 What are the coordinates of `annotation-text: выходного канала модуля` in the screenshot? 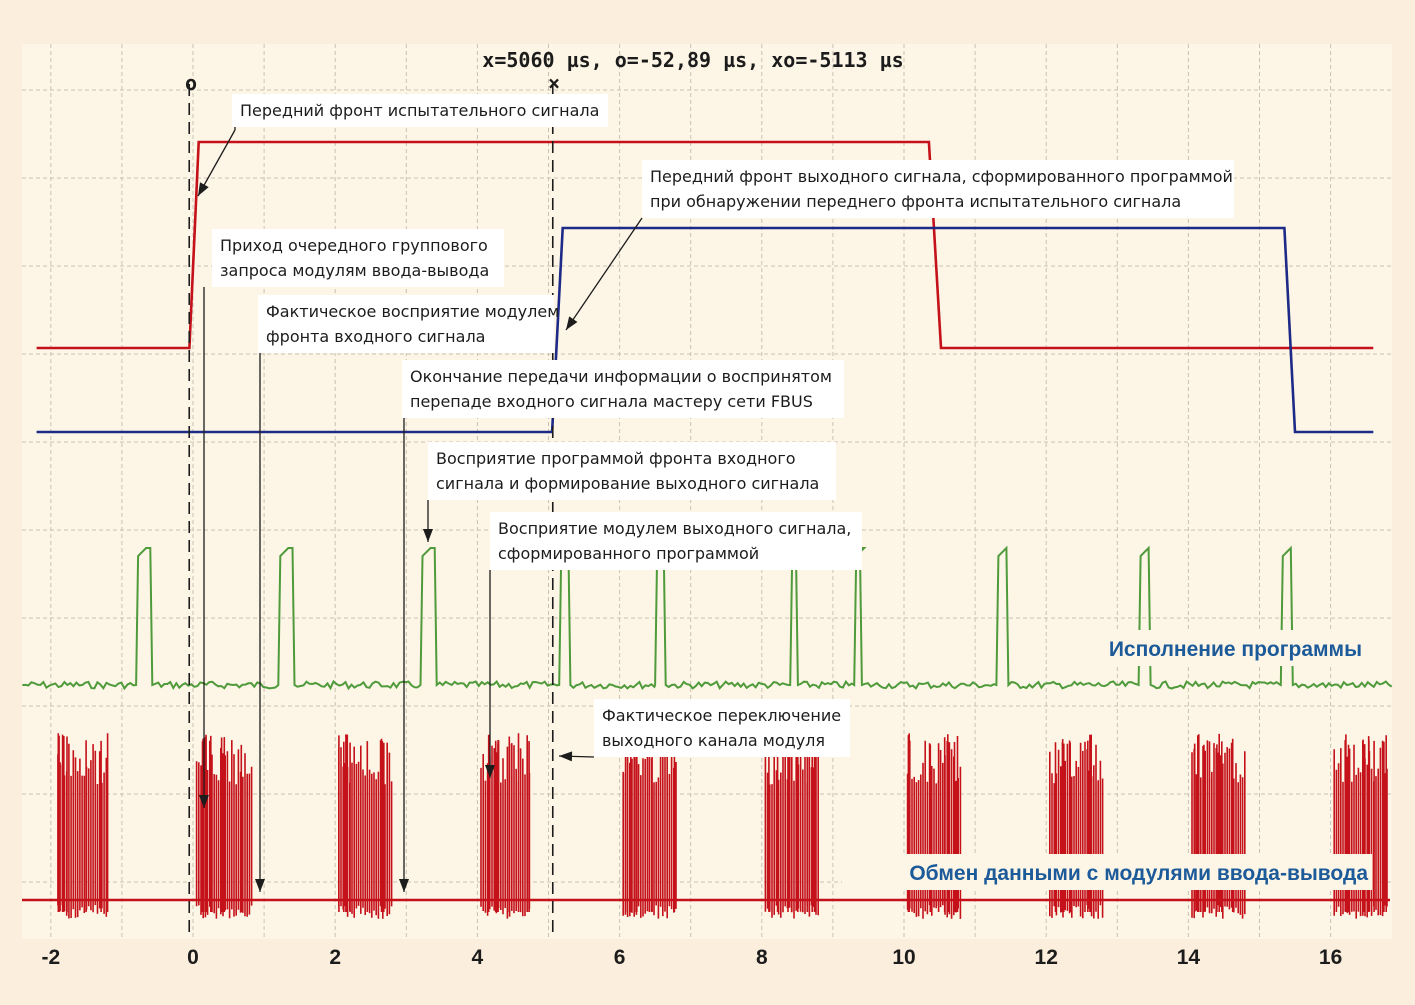 It's located at (713, 740).